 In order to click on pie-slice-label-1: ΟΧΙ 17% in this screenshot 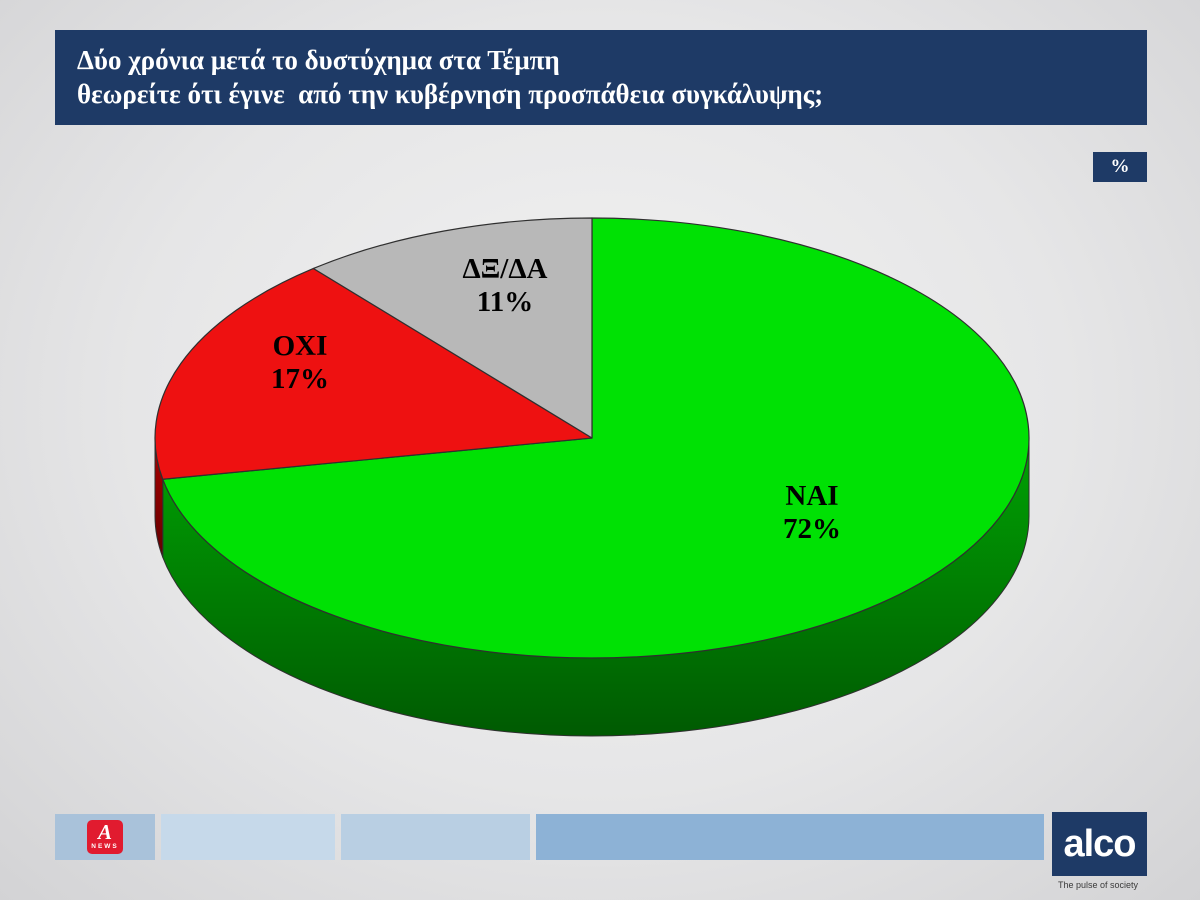, I will do `click(300, 362)`.